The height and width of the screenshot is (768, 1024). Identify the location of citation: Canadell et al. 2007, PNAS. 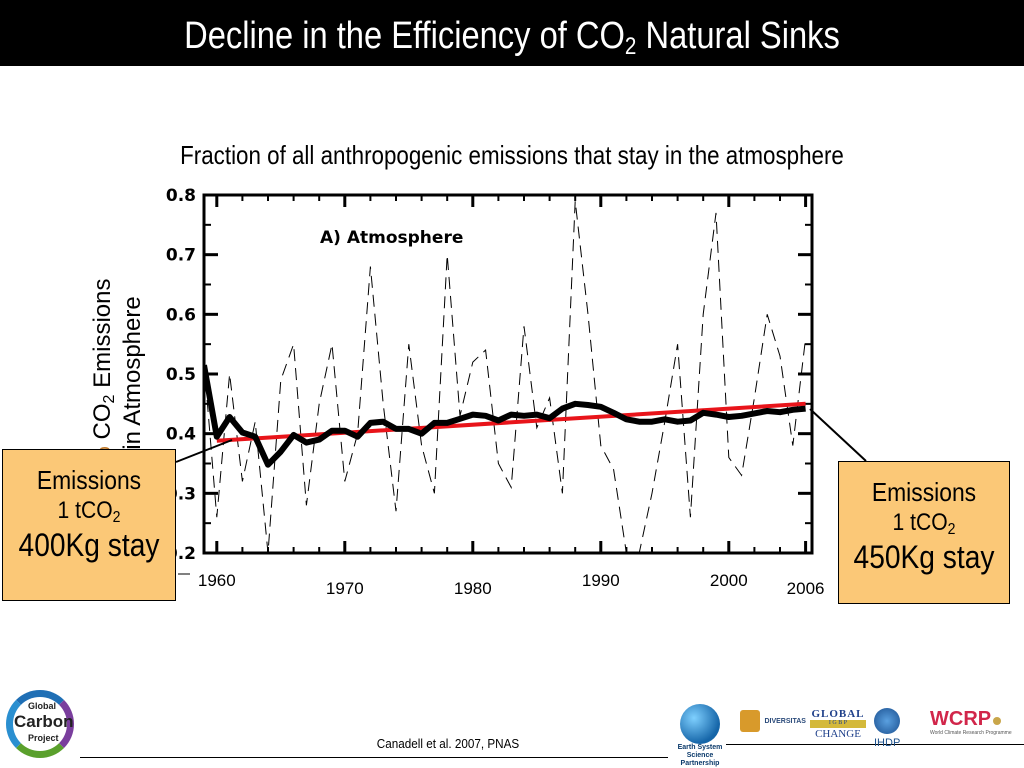
(448, 743).